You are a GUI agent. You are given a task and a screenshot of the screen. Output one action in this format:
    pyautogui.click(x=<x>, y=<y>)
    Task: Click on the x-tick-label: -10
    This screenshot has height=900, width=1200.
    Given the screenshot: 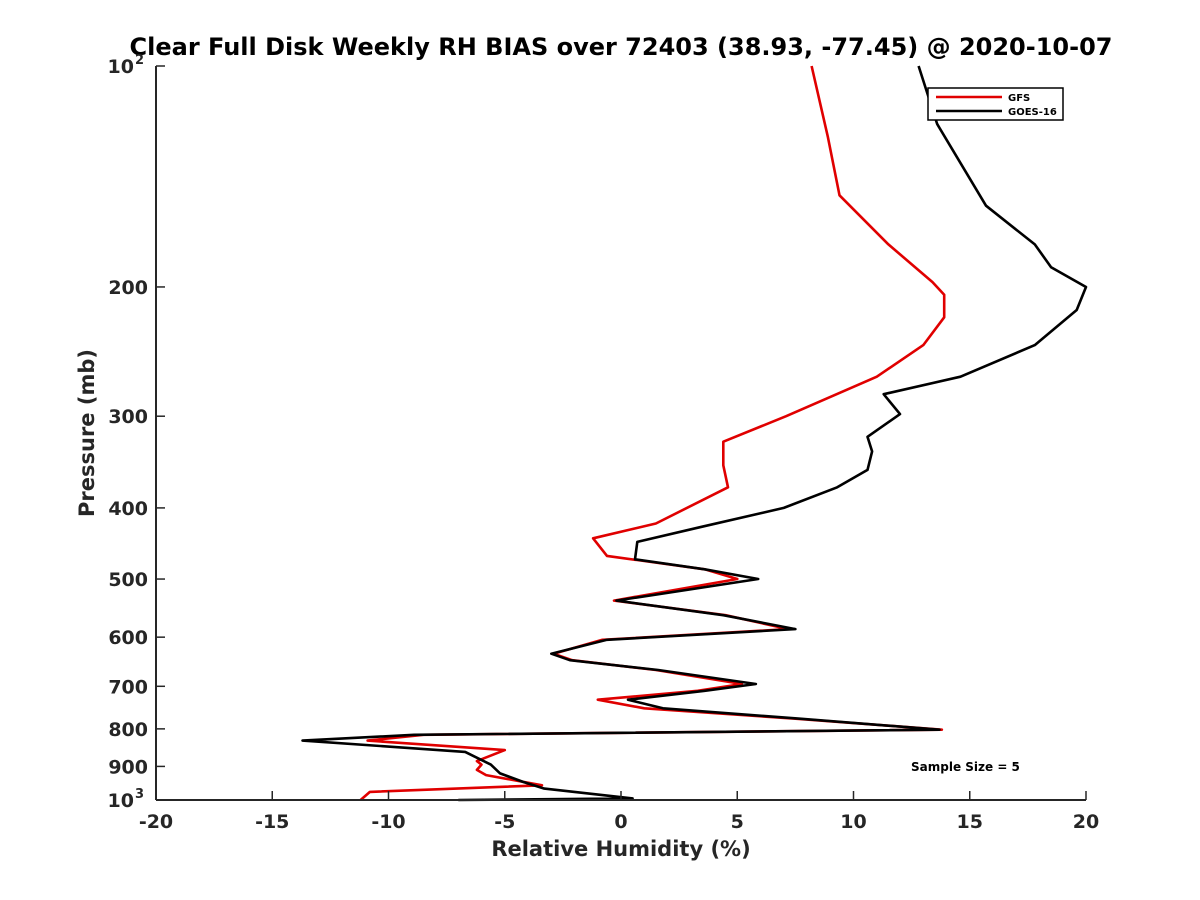 What is the action you would take?
    pyautogui.click(x=388, y=822)
    